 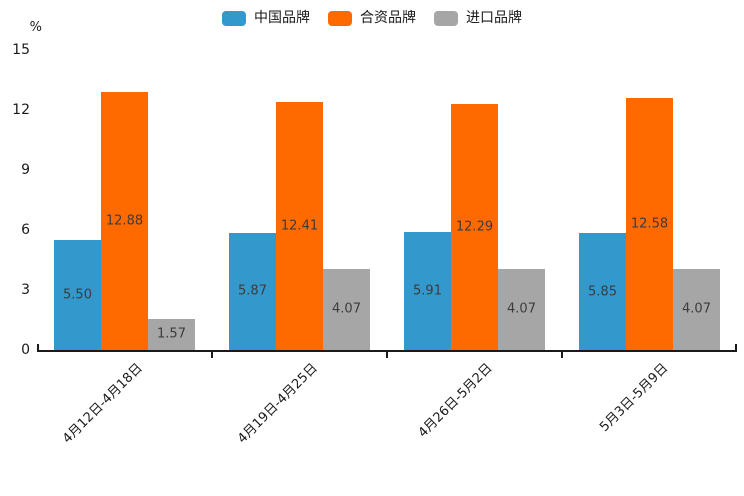 I want to click on bar-合资品牌-2: 12.29, so click(x=474, y=227).